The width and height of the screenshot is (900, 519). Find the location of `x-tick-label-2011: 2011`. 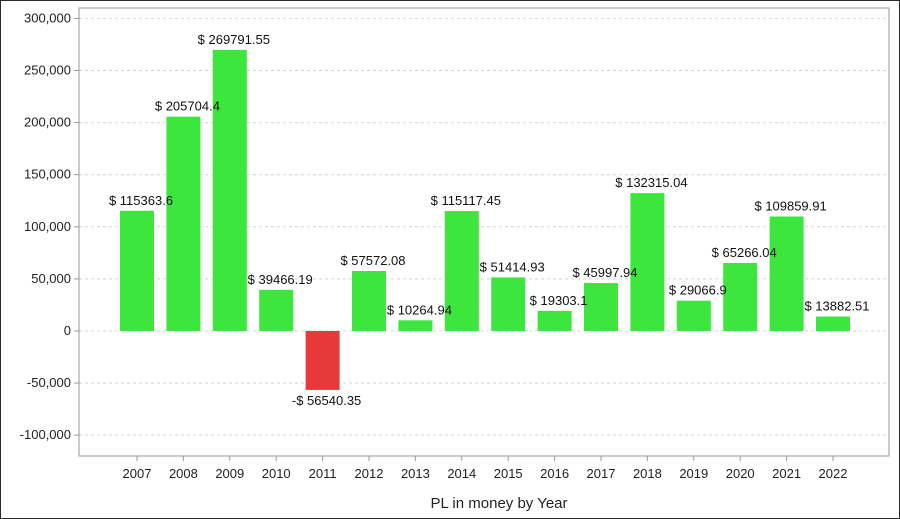

x-tick-label-2011: 2011 is located at coordinates (323, 473).